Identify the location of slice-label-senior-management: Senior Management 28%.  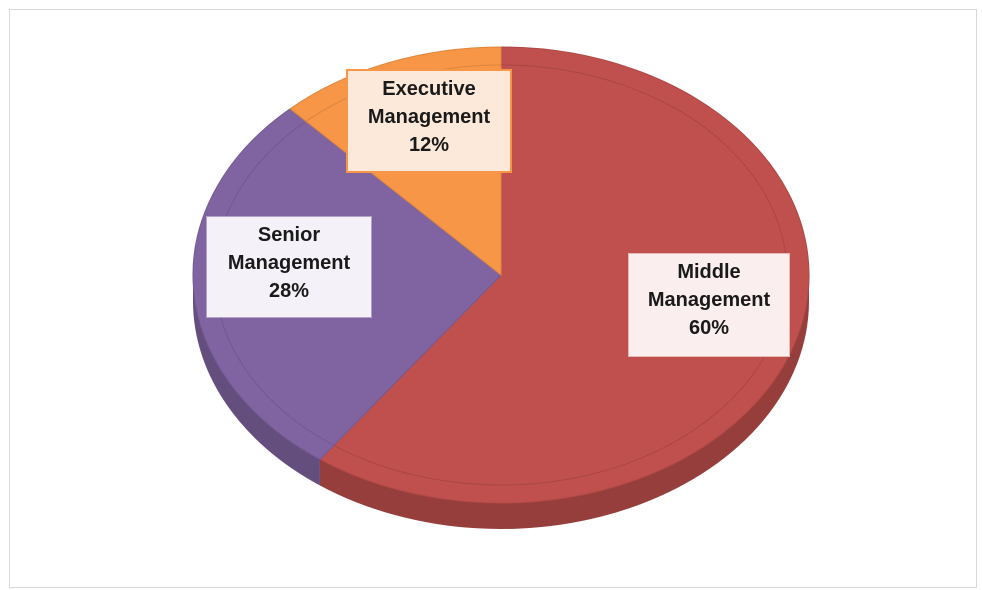
(289, 267).